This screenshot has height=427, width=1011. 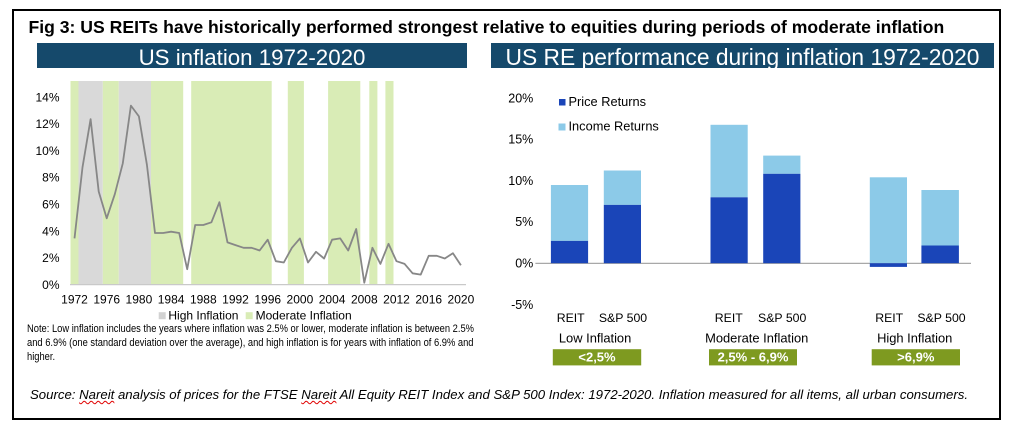 What do you see at coordinates (47, 124) in the screenshot?
I see `svg-text: 12%` at bounding box center [47, 124].